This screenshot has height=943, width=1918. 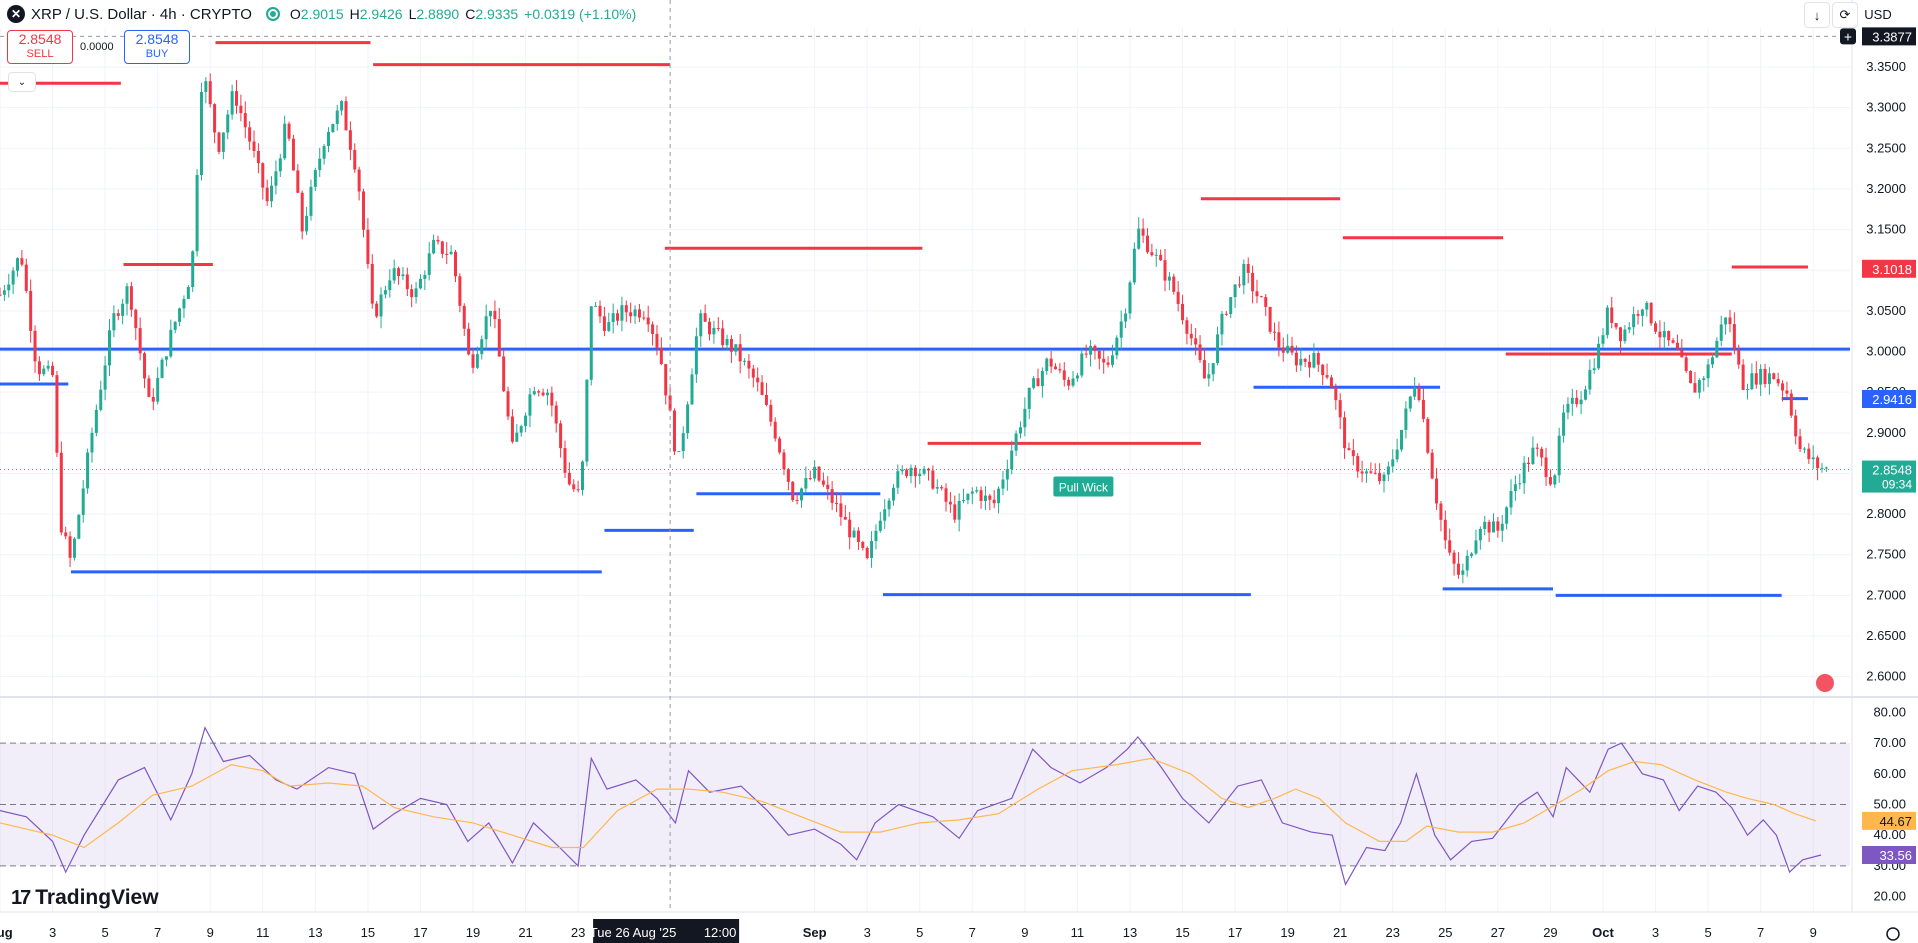 What do you see at coordinates (157, 932) in the screenshot?
I see `time-tick-label: 7` at bounding box center [157, 932].